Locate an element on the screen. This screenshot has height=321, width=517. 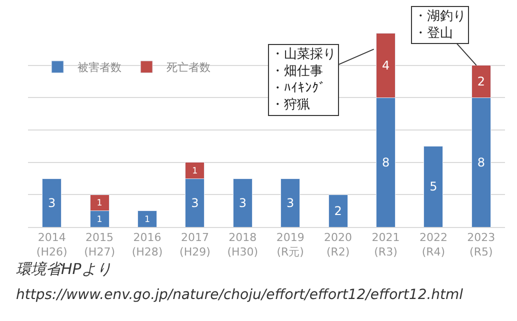
annotation: ・湖釣り・登山 is located at coordinates (440, 25).